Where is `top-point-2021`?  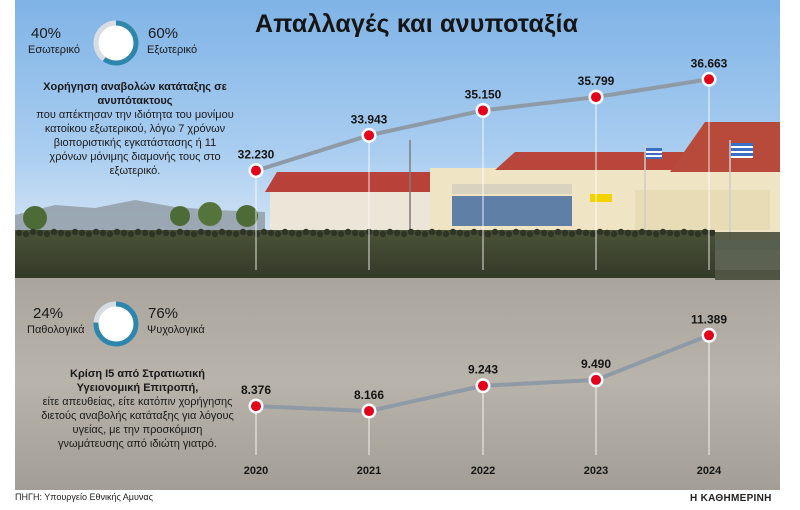 top-point-2021 is located at coordinates (369, 135).